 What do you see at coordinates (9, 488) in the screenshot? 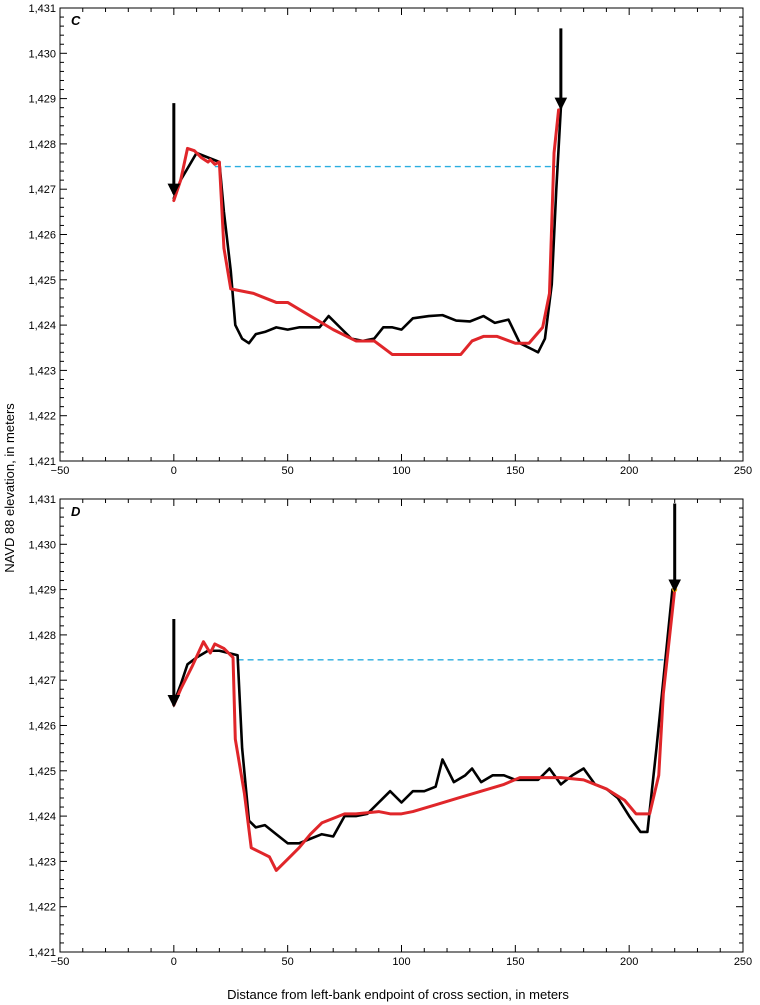
I see `y-axis-title: NAVD 88 elevation, in meters` at bounding box center [9, 488].